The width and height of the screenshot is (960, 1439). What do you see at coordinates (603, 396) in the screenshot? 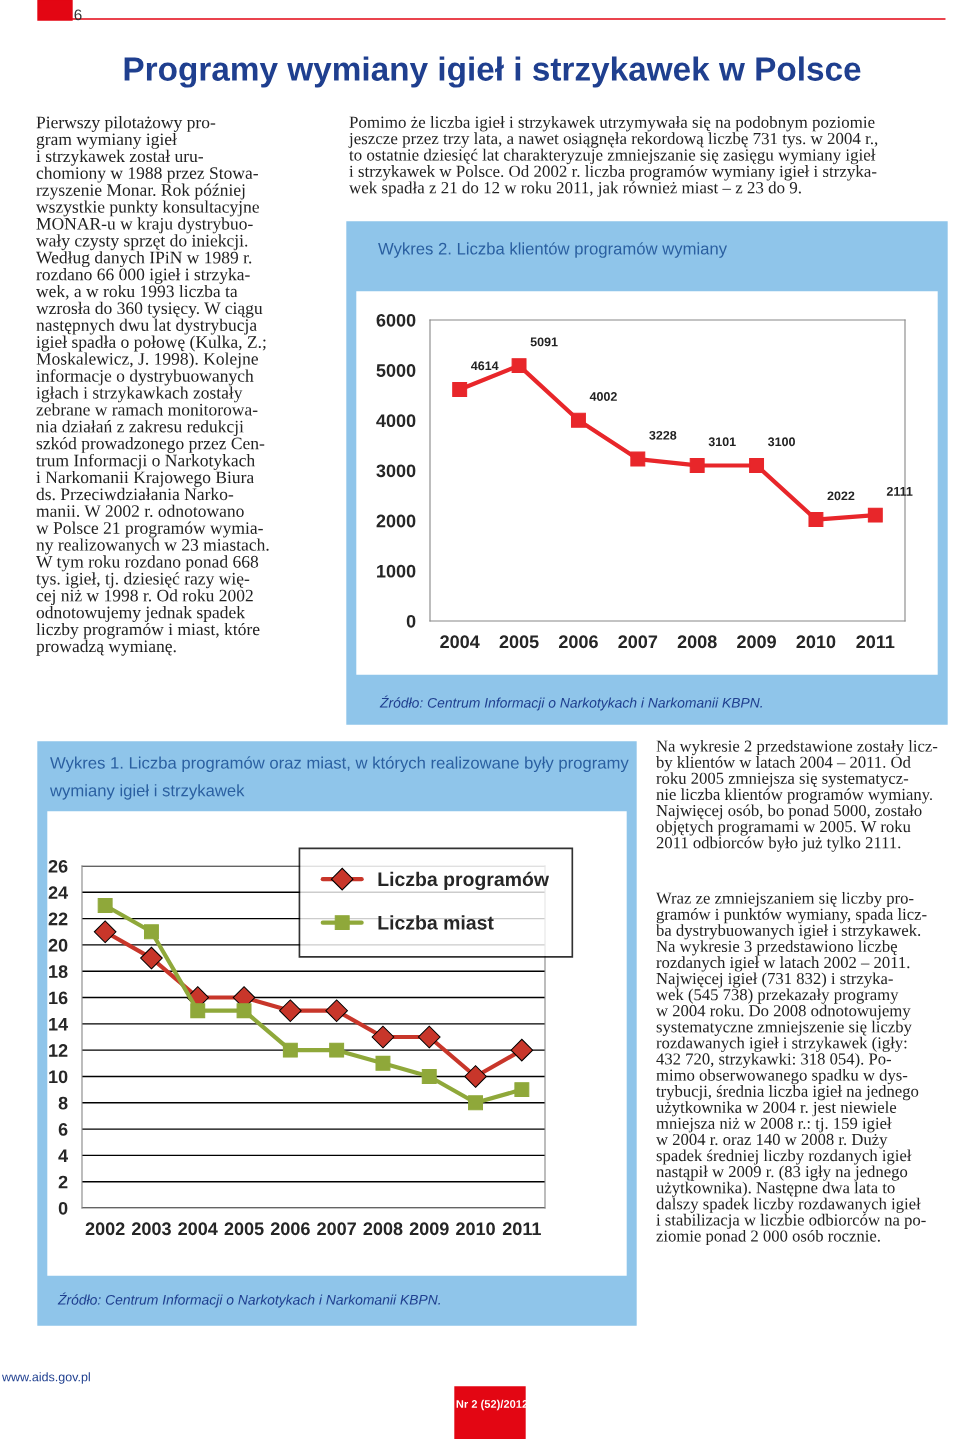
I see `data-label: 4002` at bounding box center [603, 396].